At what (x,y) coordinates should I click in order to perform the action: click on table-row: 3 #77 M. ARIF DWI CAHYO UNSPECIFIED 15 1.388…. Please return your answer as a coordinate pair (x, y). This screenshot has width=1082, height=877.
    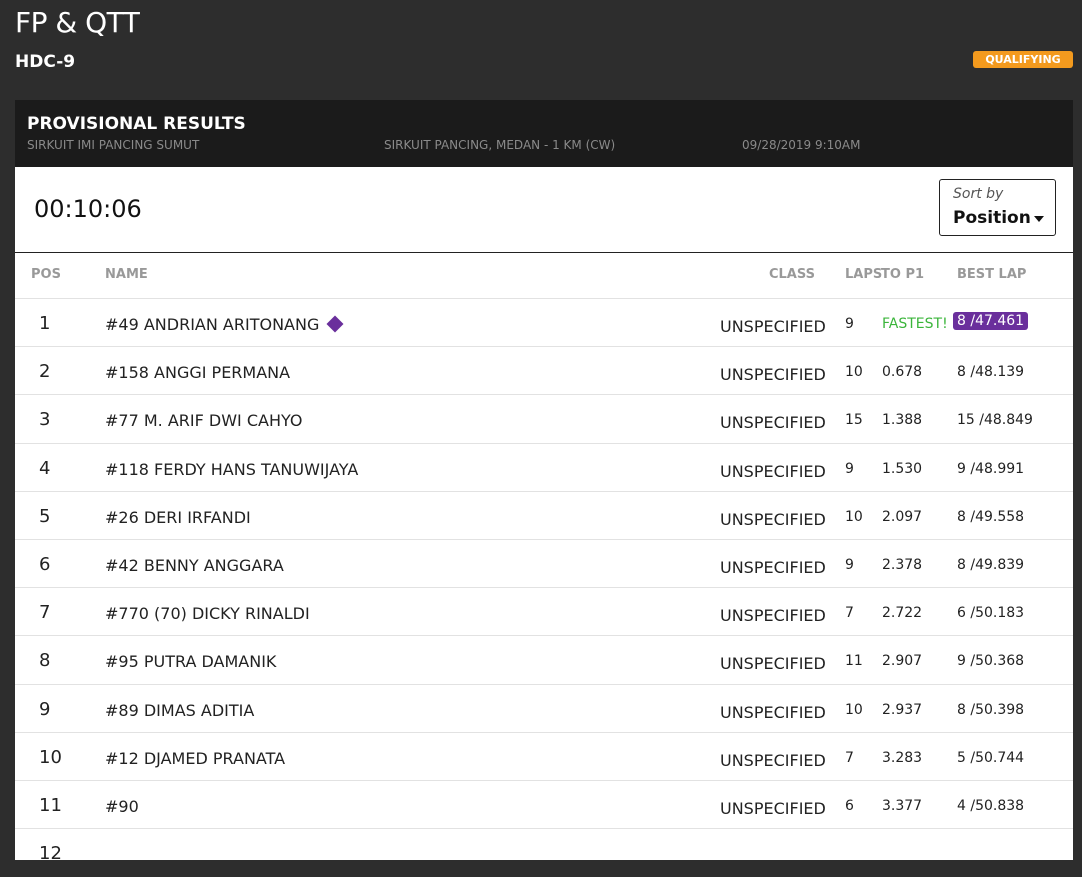
    Looking at the image, I should click on (544, 418).